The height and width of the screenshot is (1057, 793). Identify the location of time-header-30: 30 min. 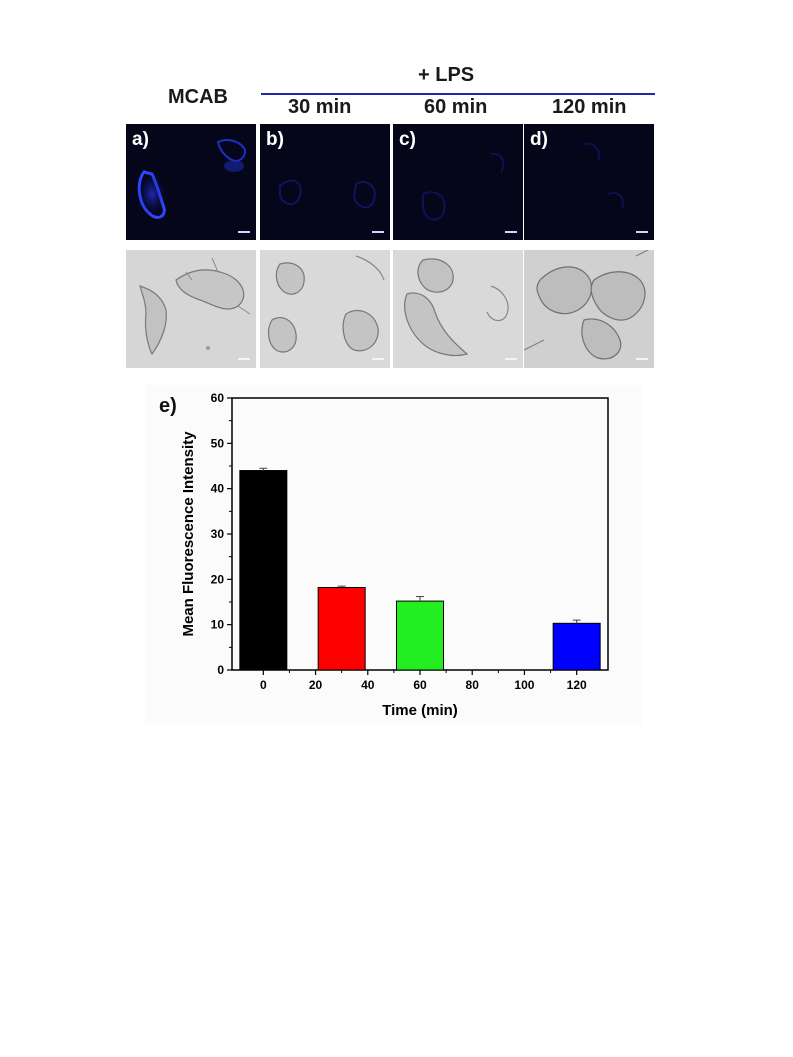
(320, 107).